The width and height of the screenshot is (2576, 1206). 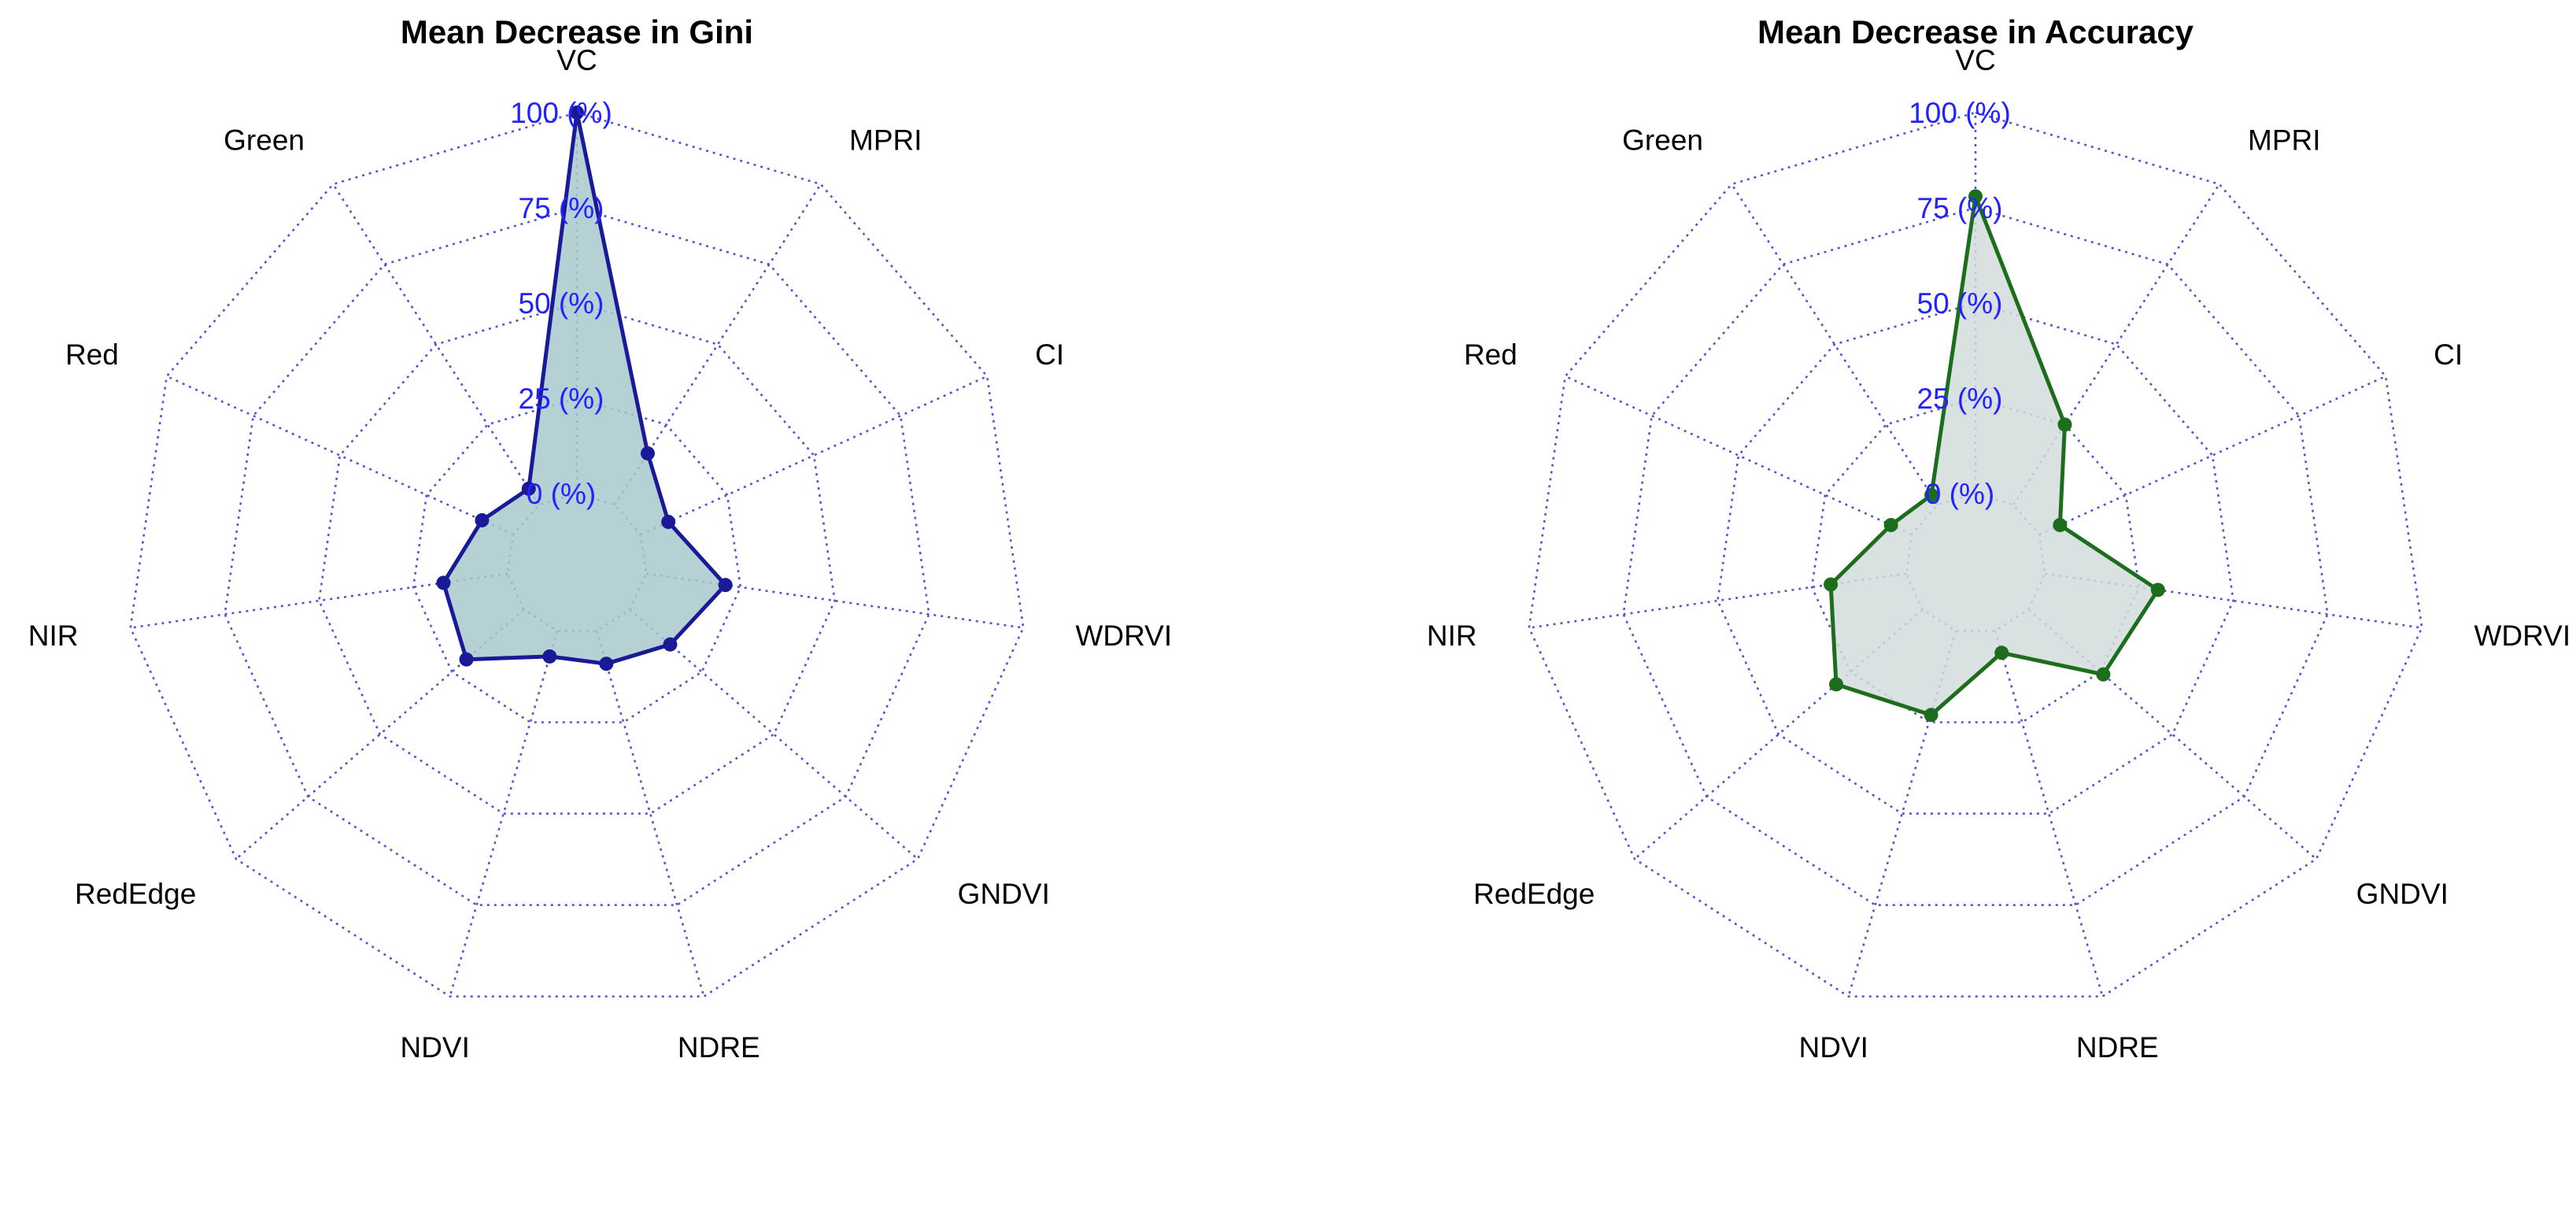 I want to click on chart-title: Mean Decrease in Gini, so click(x=577, y=31).